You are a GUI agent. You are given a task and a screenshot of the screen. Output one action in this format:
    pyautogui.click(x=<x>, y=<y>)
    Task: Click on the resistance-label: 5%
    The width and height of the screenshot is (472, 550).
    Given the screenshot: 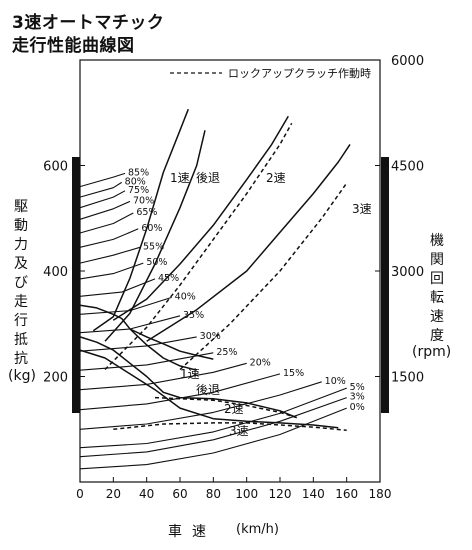 What is the action you would take?
    pyautogui.click(x=357, y=387)
    